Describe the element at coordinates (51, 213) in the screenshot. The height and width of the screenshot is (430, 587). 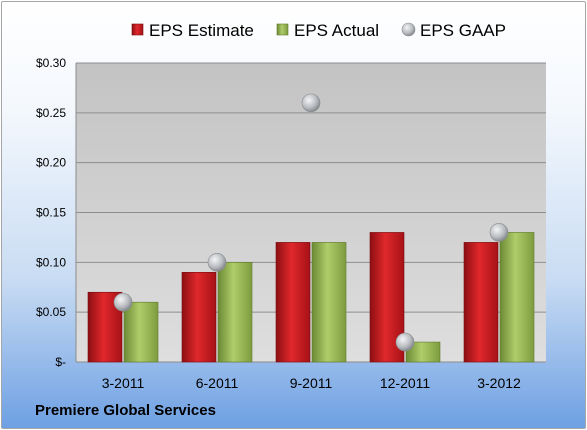
I see `y-tick-label: $0.15` at that location.